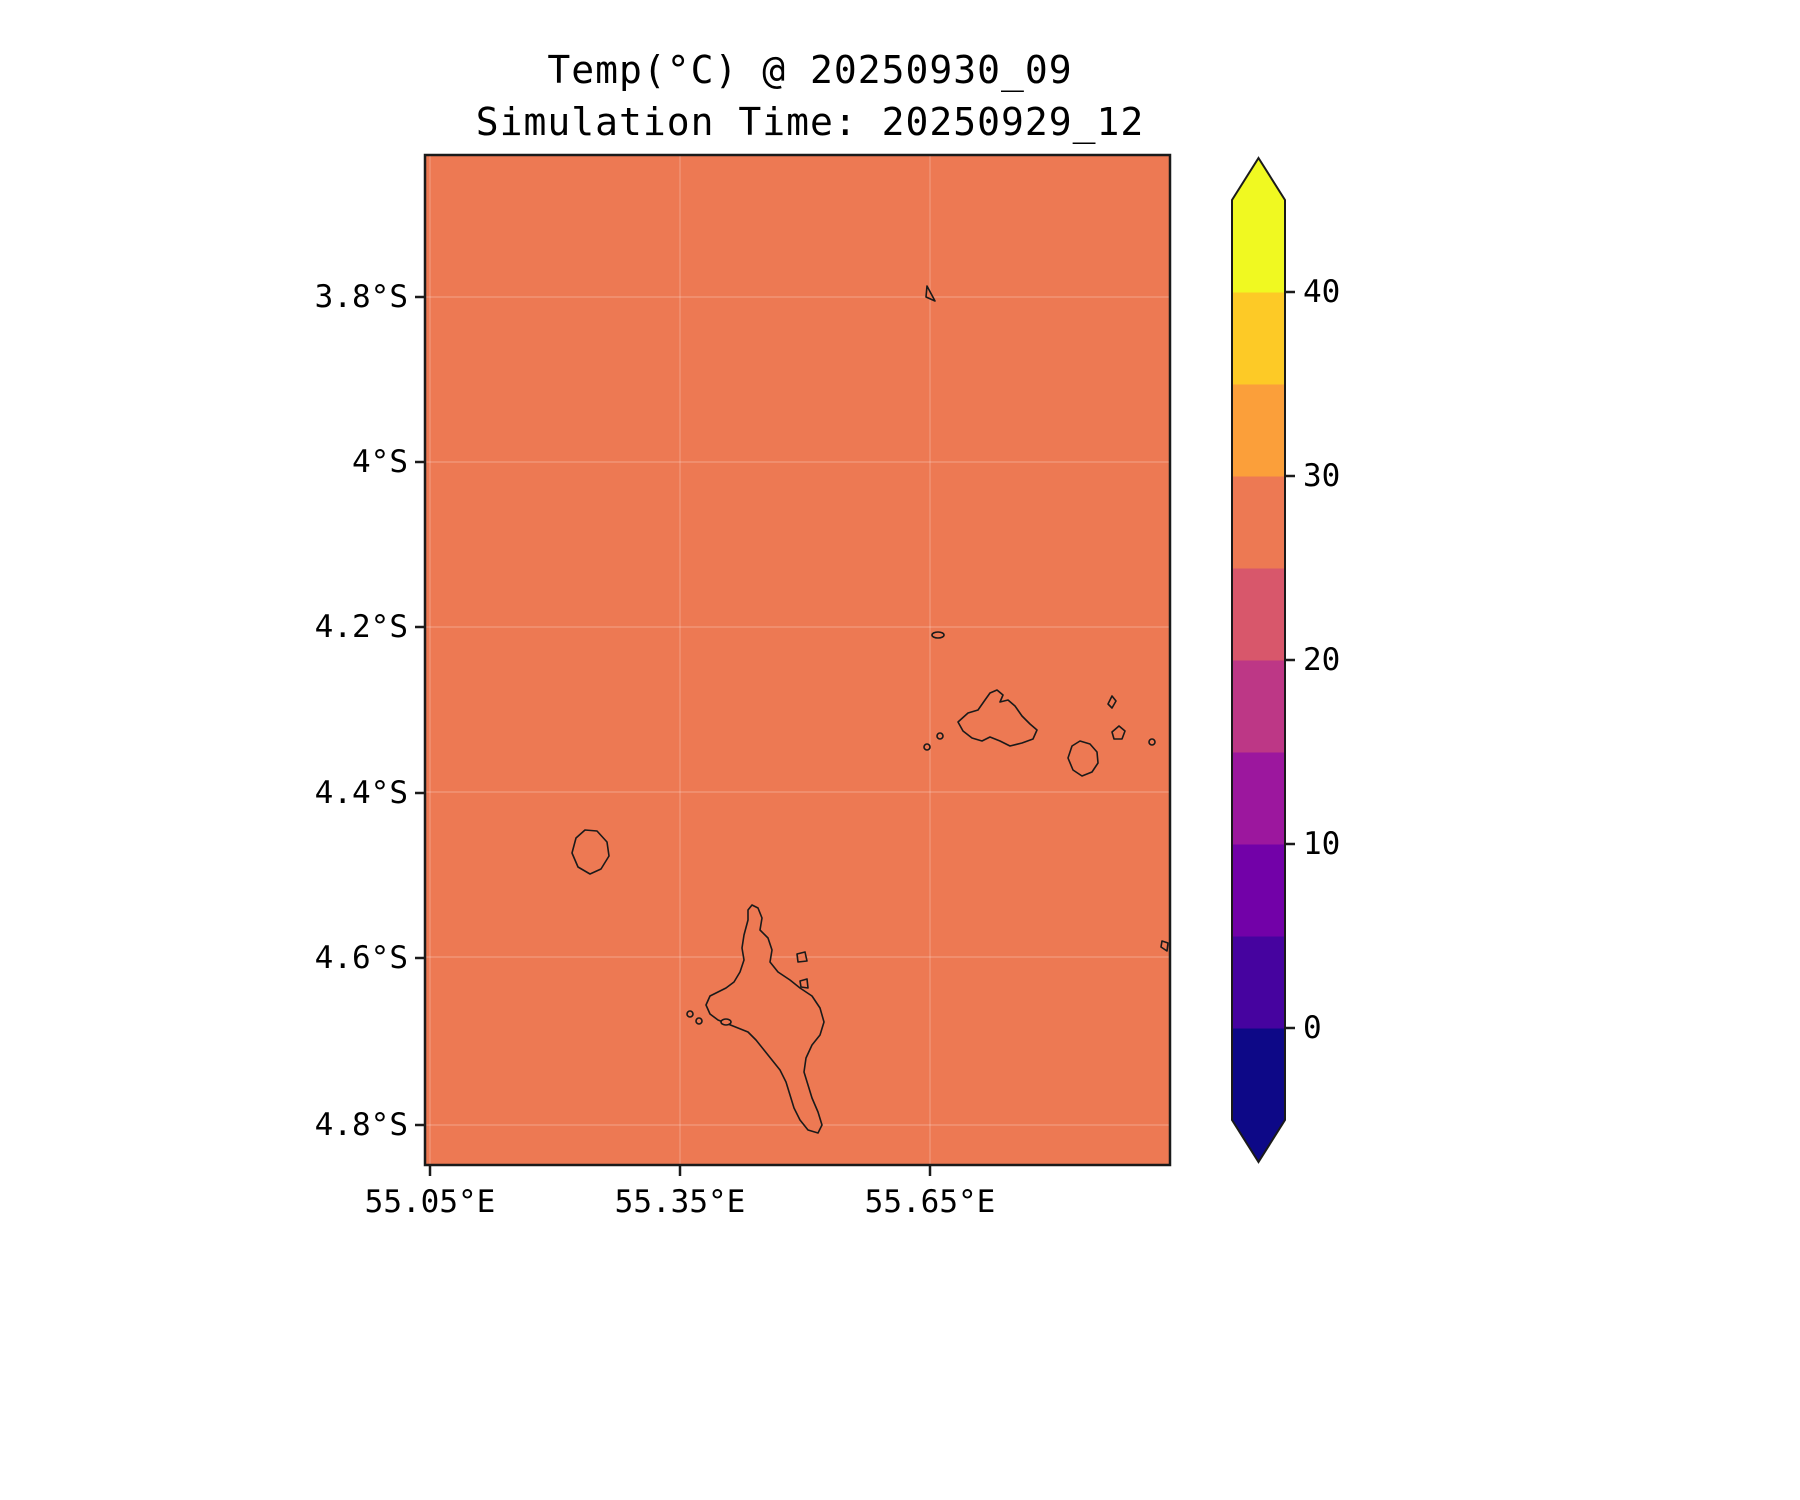  What do you see at coordinates (361, 1125) in the screenshot?
I see `y-tick-label: 4.8°S` at bounding box center [361, 1125].